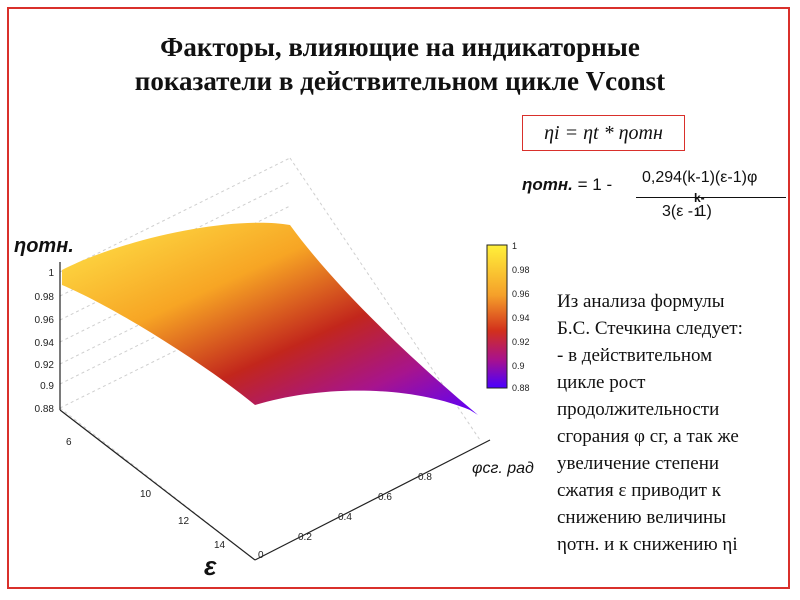 Image resolution: width=800 pixels, height=600 pixels. I want to click on colorbar-tick-label: 0.96, so click(521, 294).